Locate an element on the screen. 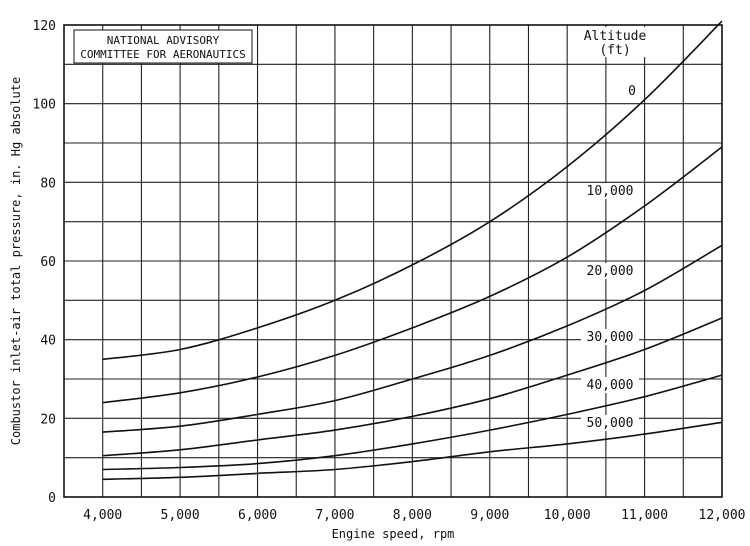  x-tick-label: 6,000 is located at coordinates (257, 515).